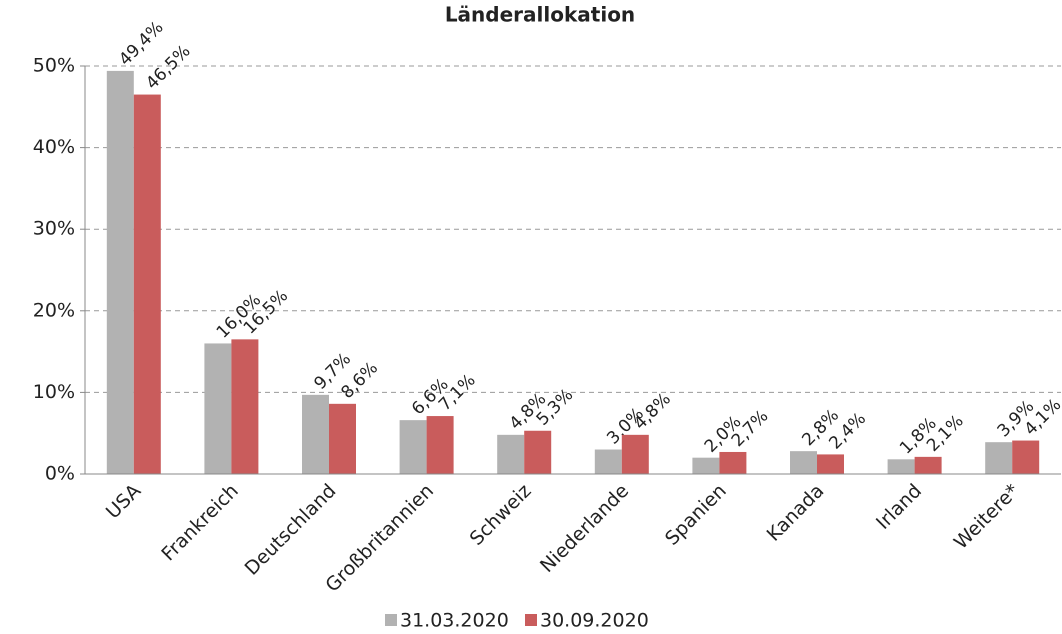 Image resolution: width=1062 pixels, height=634 pixels. I want to click on y-tick-label: 0%, so click(60, 474).